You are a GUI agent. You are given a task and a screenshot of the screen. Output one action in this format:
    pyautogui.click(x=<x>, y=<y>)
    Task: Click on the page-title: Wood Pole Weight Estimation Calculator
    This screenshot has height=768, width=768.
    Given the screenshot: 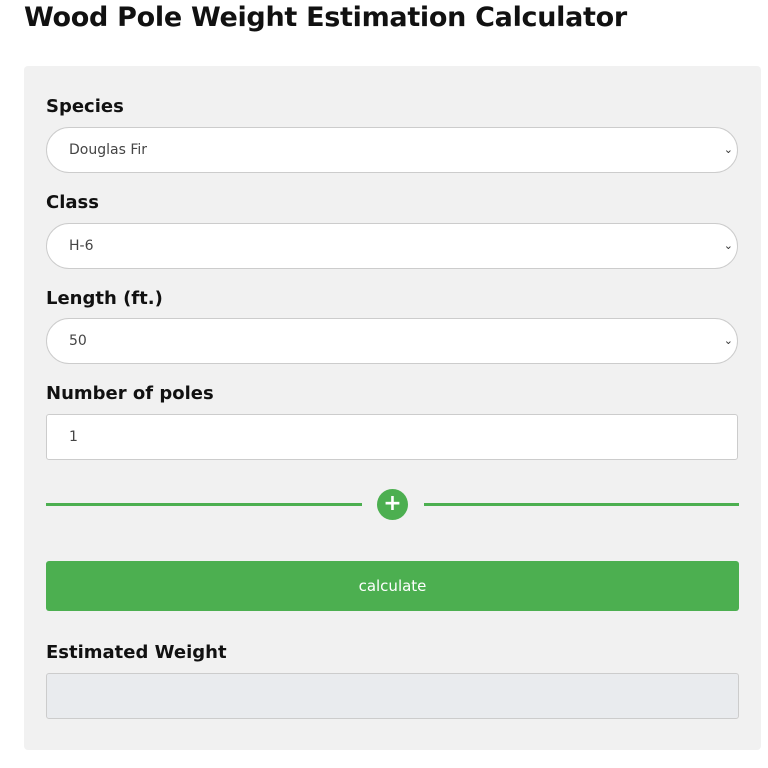 What is the action you would take?
    pyautogui.click(x=325, y=17)
    